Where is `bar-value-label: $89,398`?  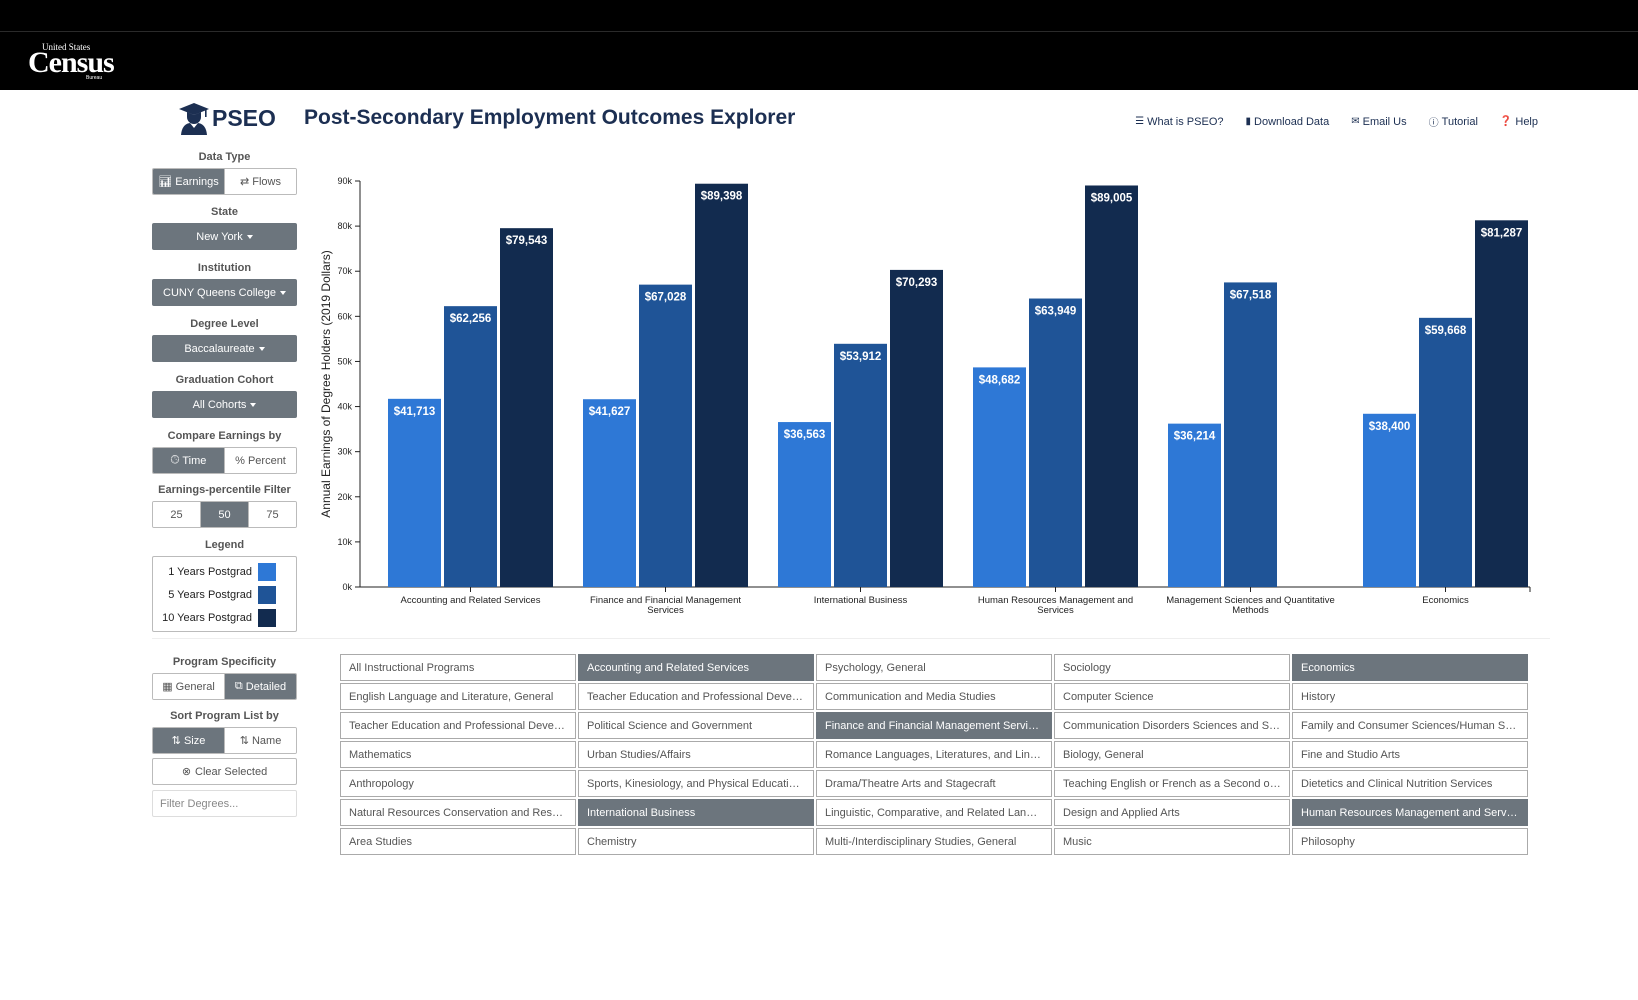
bar-value-label: $89,398 is located at coordinates (722, 197).